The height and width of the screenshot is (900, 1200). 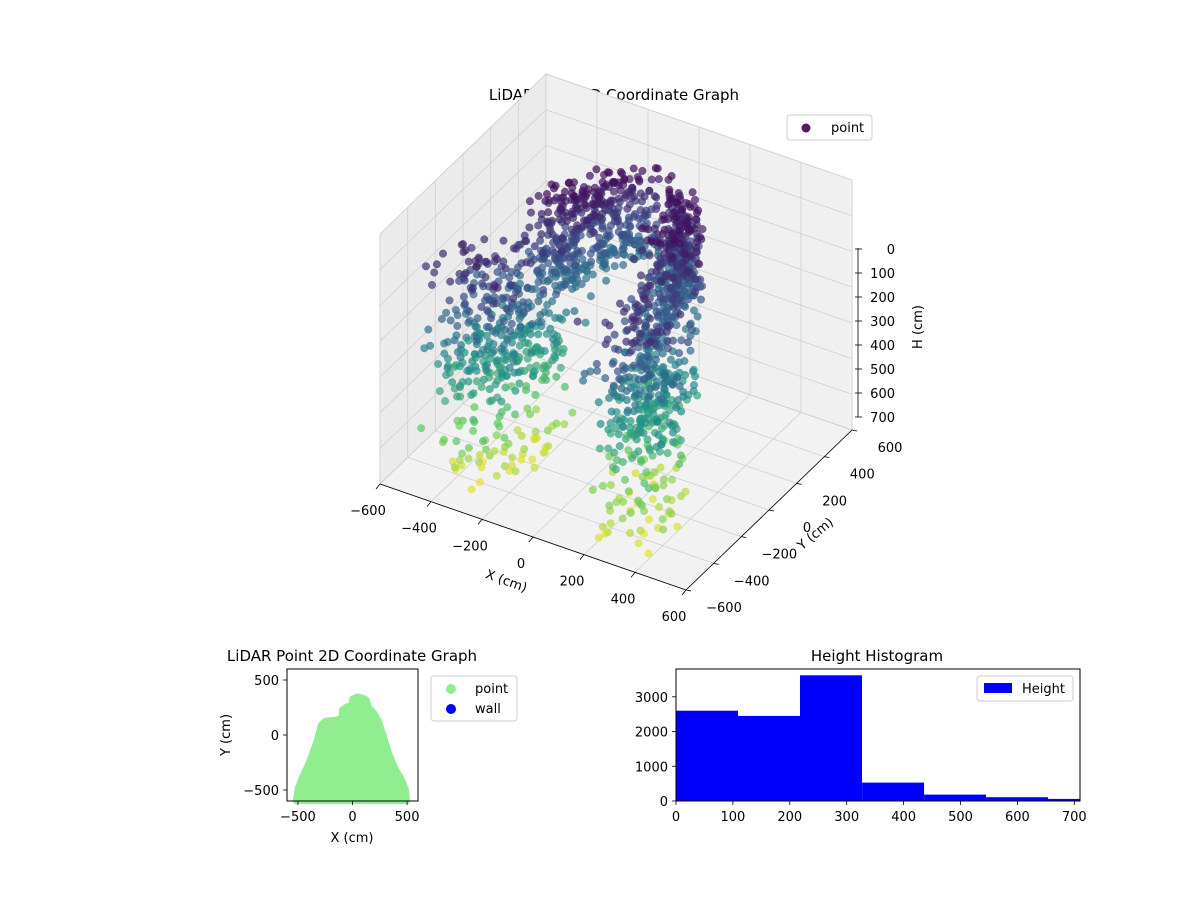 I want to click on chart-3d-x-tick-mark, so click(x=480, y=522).